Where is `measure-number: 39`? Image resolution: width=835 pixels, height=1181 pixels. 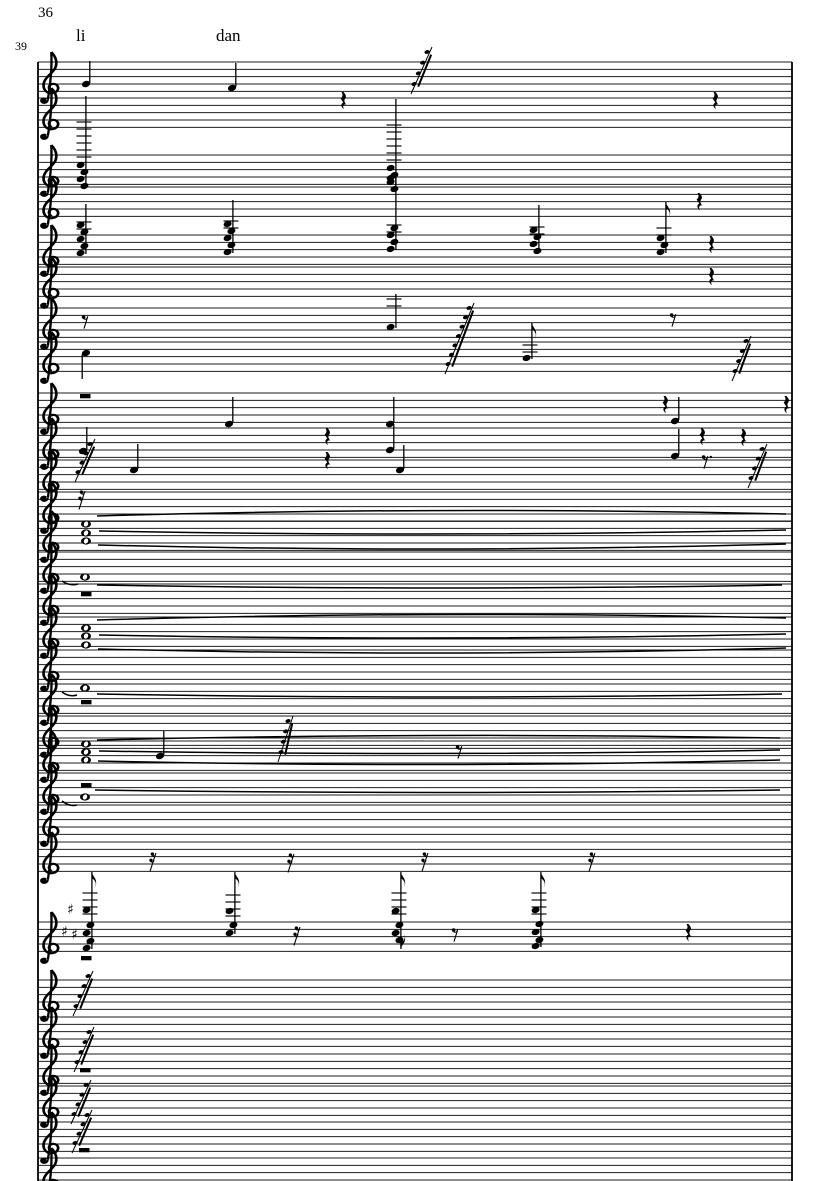 measure-number: 39 is located at coordinates (21, 46).